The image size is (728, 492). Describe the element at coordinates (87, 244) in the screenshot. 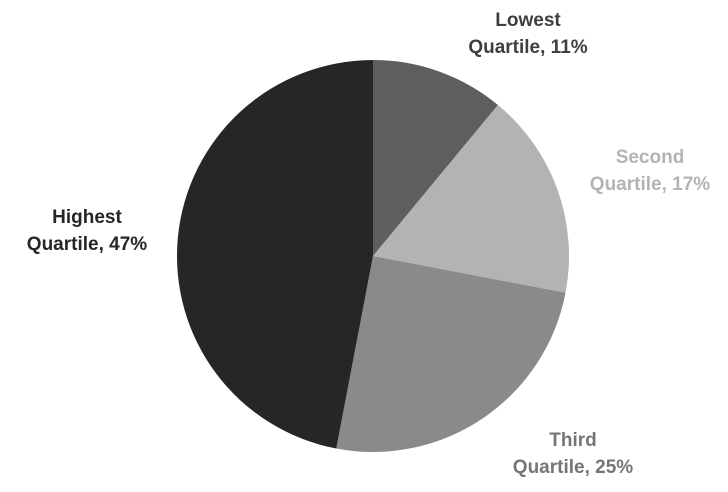

I see `slice-label-3-line-1: Quartile, 47%` at that location.